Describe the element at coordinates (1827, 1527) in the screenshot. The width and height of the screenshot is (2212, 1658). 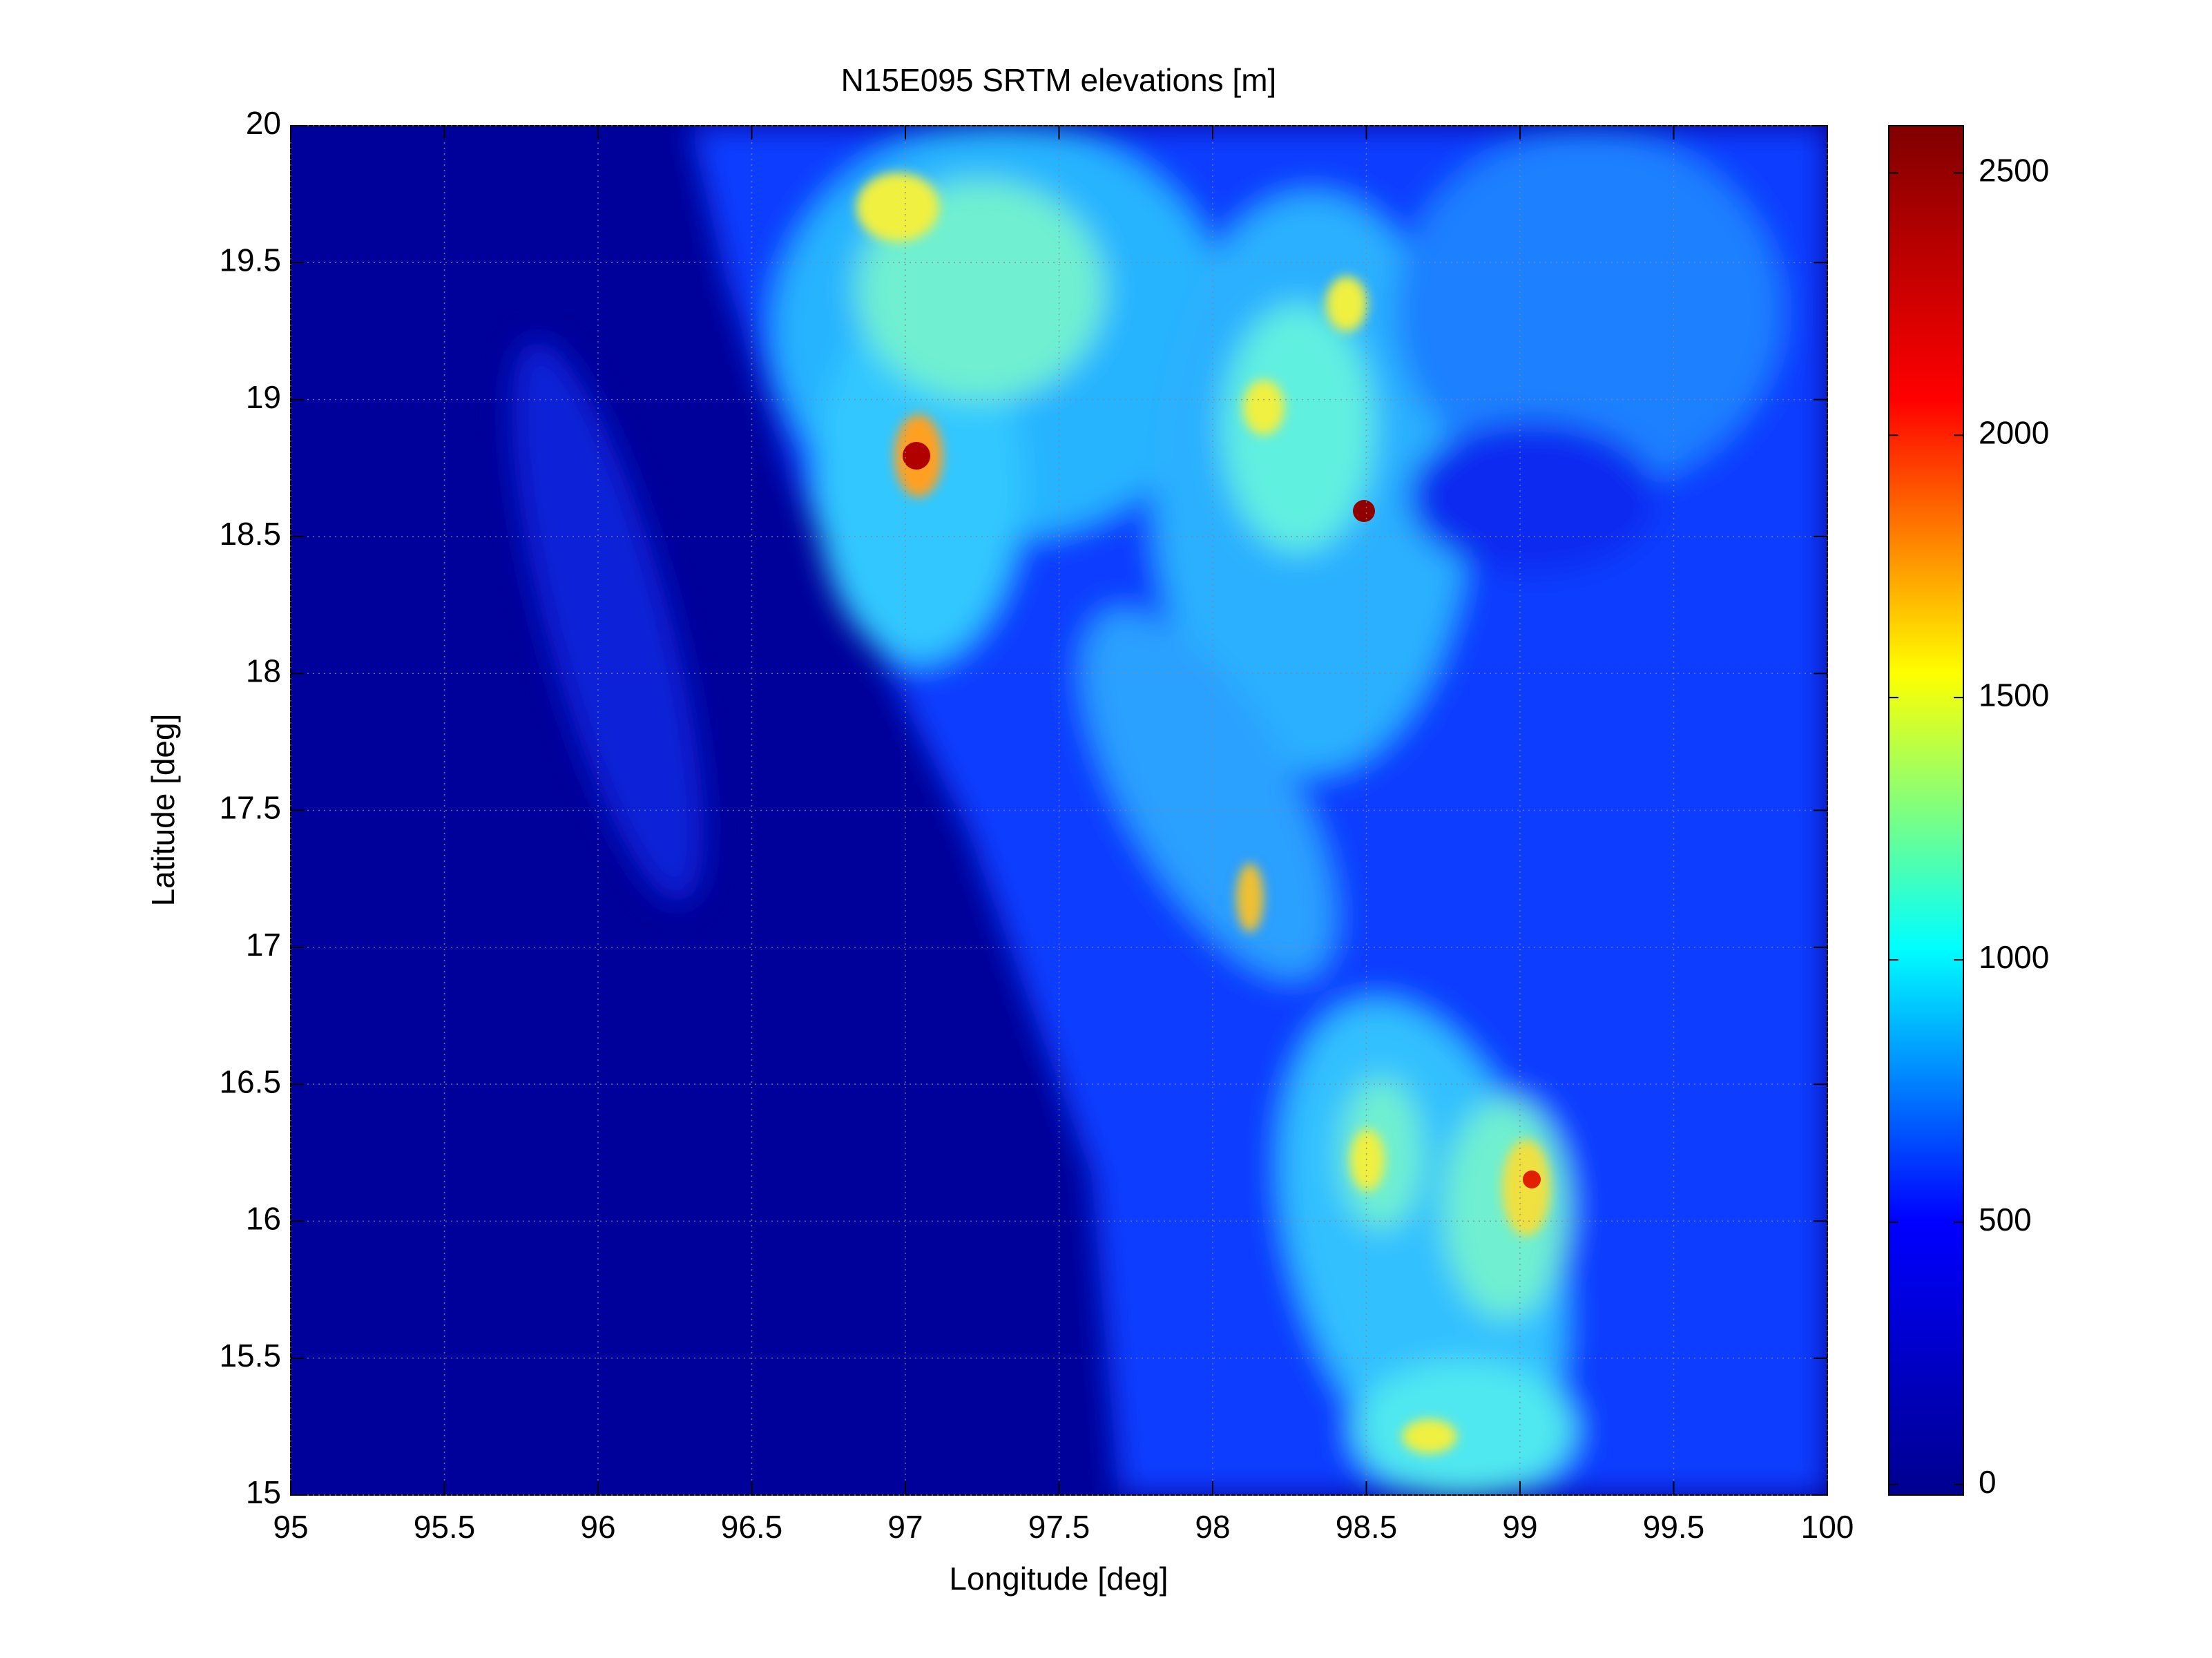
I see `x-tick-label: 100` at that location.